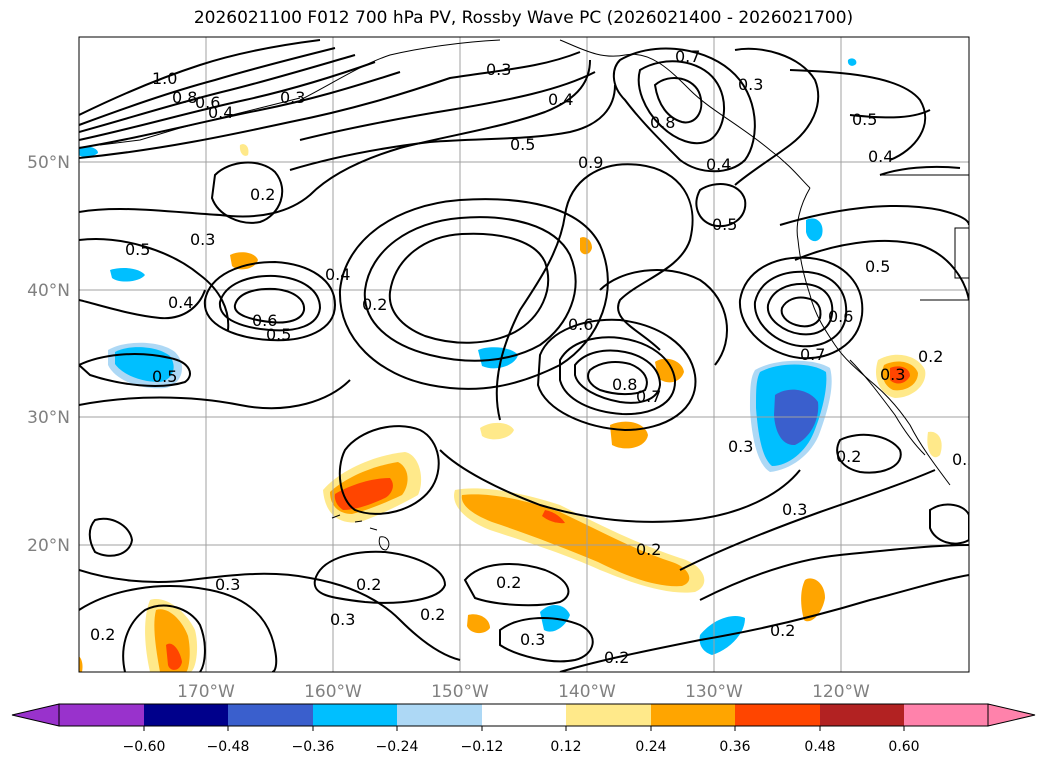  What do you see at coordinates (164, 78) in the screenshot?
I see `contour-label: 1.0` at bounding box center [164, 78].